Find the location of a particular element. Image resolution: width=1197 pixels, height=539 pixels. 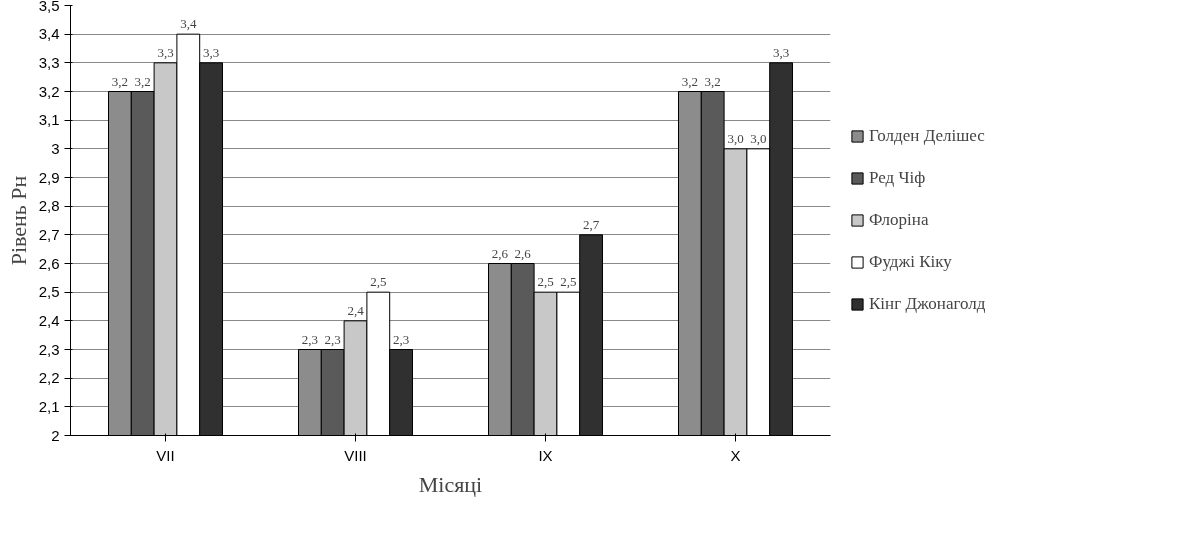

y-tick-label: 2,2 is located at coordinates (49, 378).